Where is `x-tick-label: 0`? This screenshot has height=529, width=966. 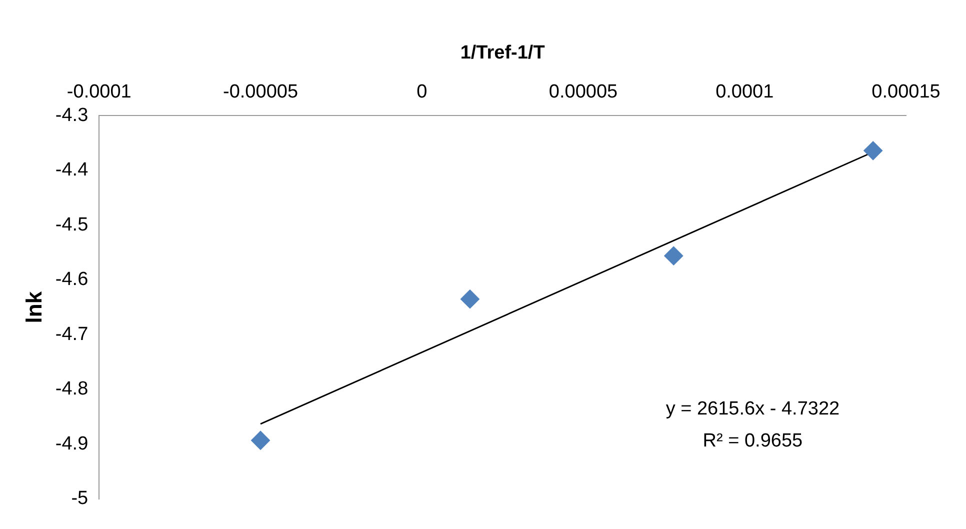 x-tick-label: 0 is located at coordinates (422, 91).